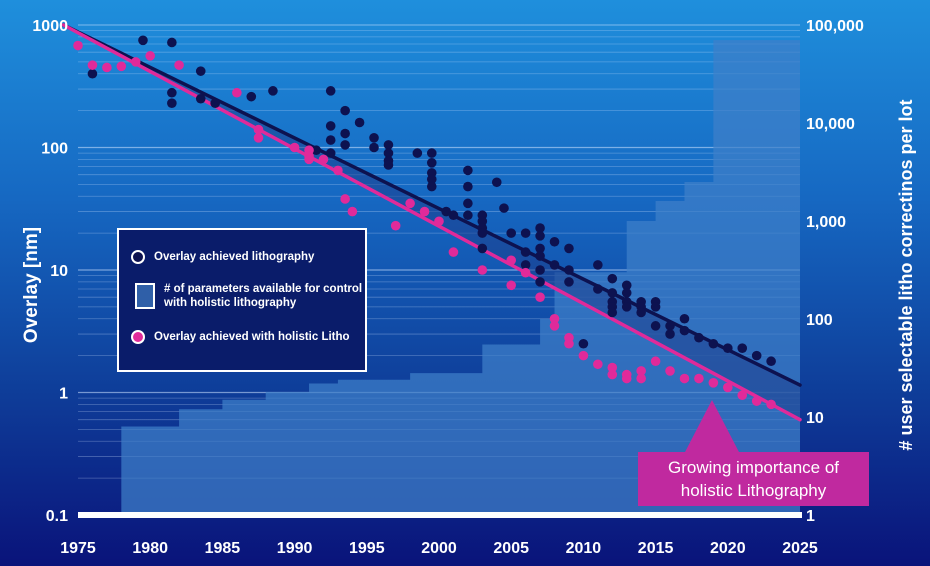 The width and height of the screenshot is (930, 566). I want to click on y2-tick-label: 1,000, so click(826, 222).